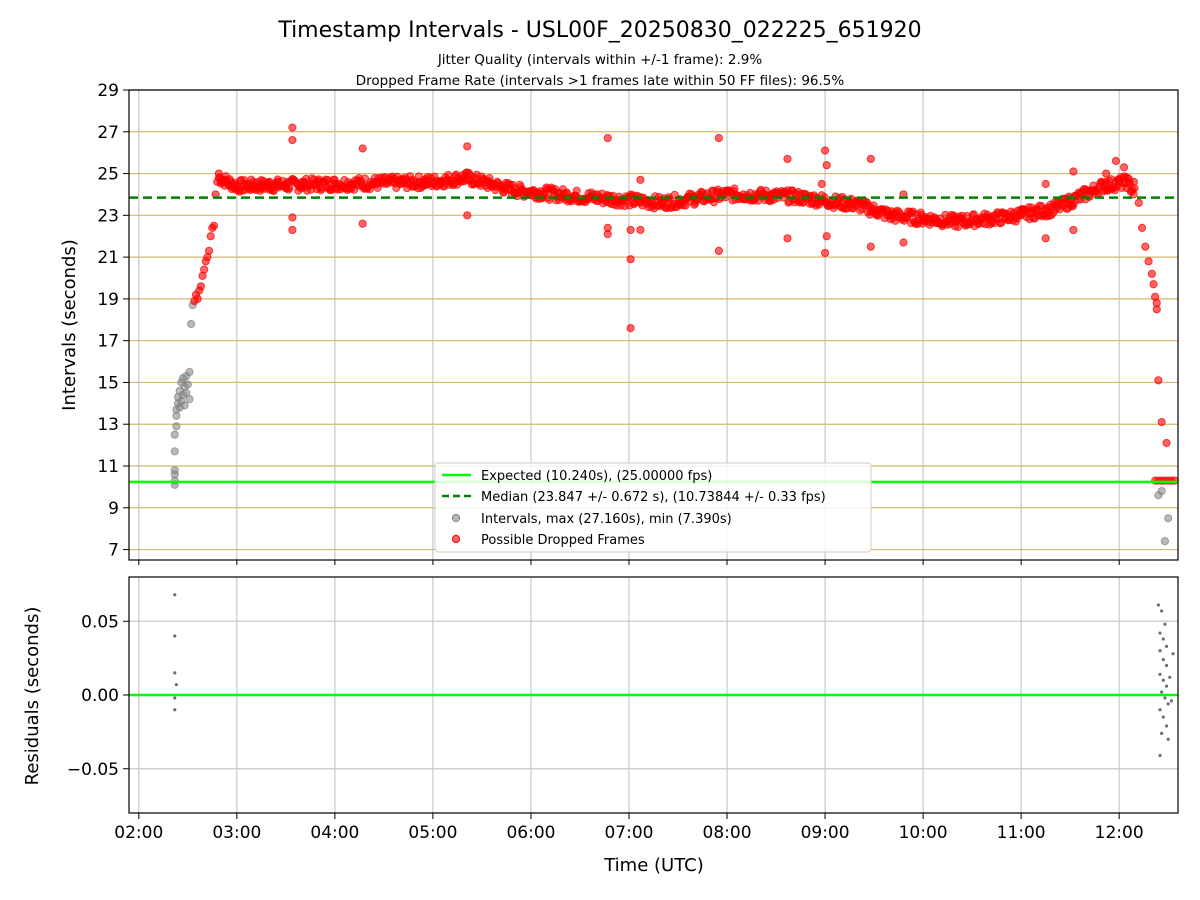  I want to click on top-y-tick-label: 9, so click(113, 509).